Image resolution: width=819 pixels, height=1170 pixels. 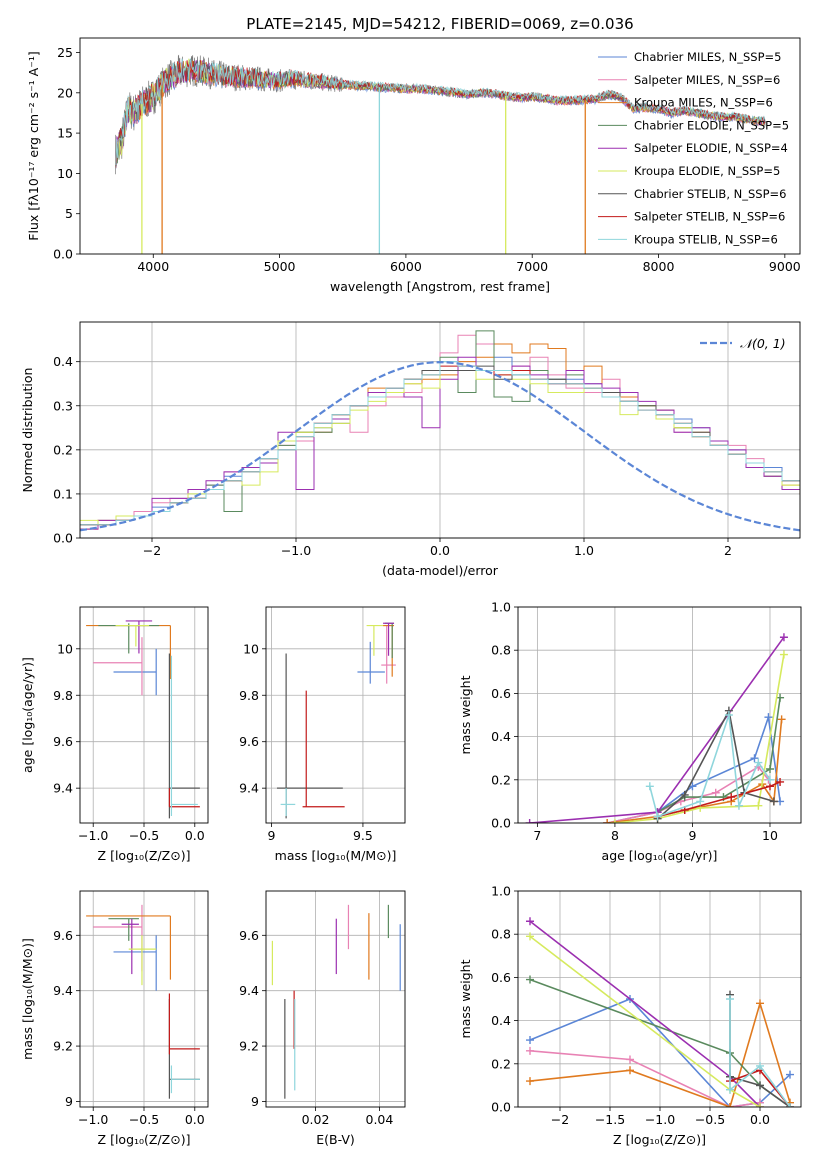 I want to click on x-axis-label: E(B-V), so click(x=335, y=1139).